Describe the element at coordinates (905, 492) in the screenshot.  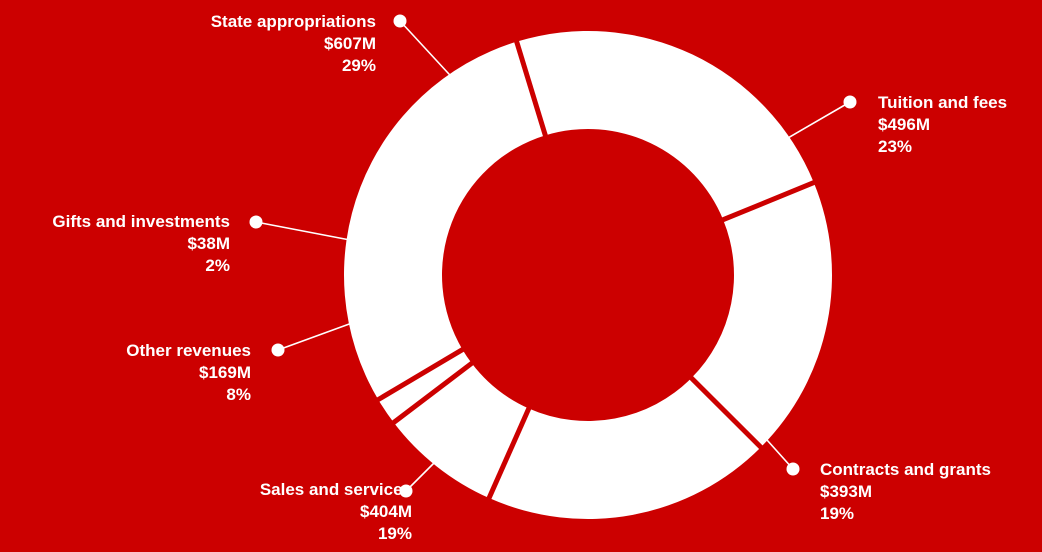
I see `label-contracts-and-grants: Contracts and grants $393M 19%` at that location.